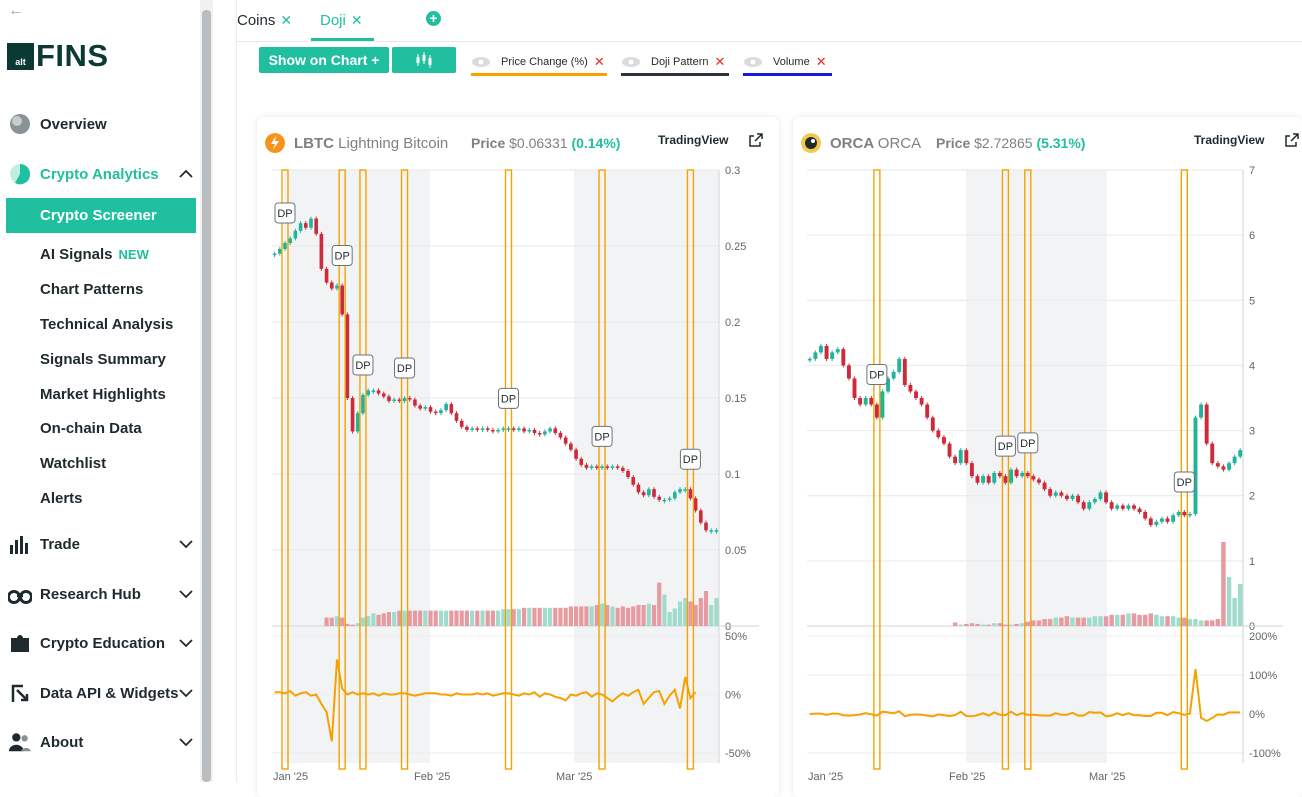  What do you see at coordinates (103, 394) in the screenshot?
I see `sidebar-item-market-highlights: Market Highlights` at bounding box center [103, 394].